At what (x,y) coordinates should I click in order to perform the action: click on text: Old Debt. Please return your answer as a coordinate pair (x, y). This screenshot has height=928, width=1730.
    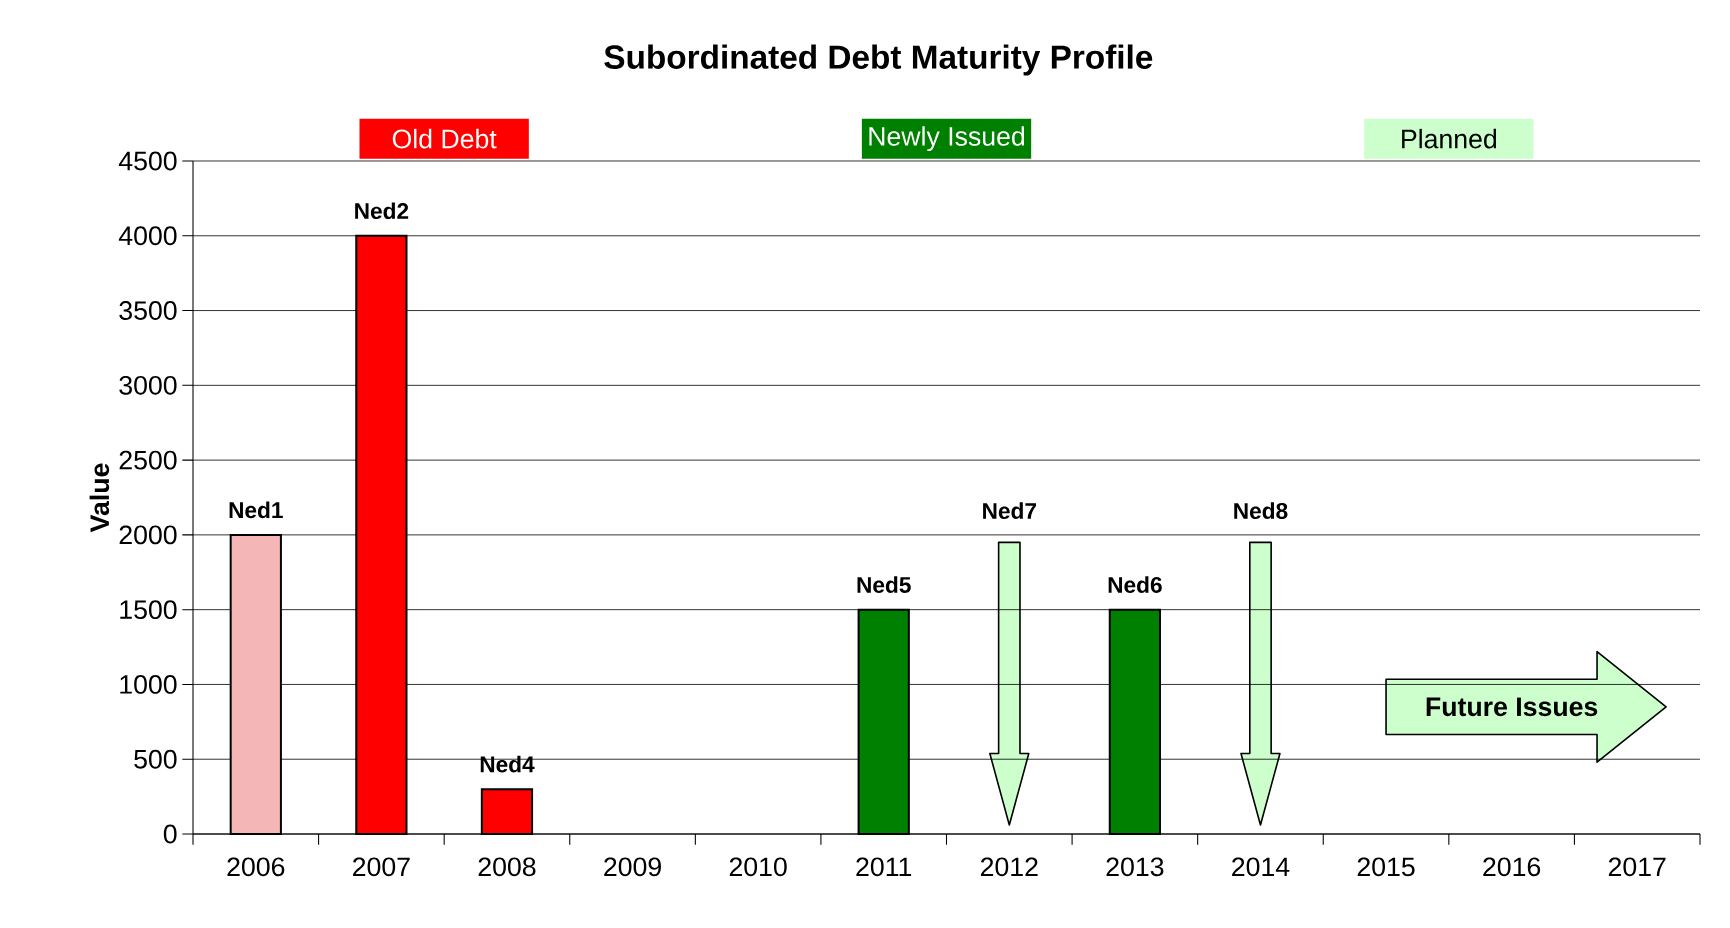
    Looking at the image, I should click on (444, 138).